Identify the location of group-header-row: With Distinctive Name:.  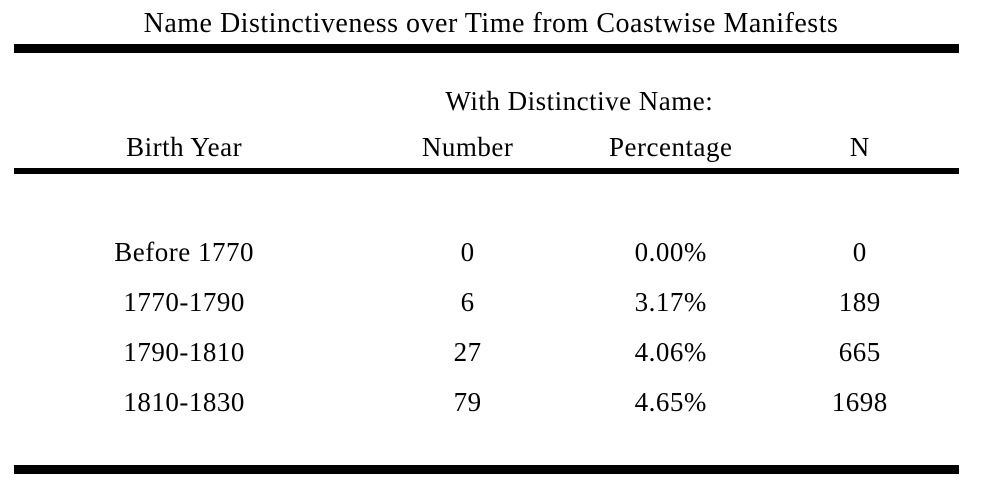
(486, 101).